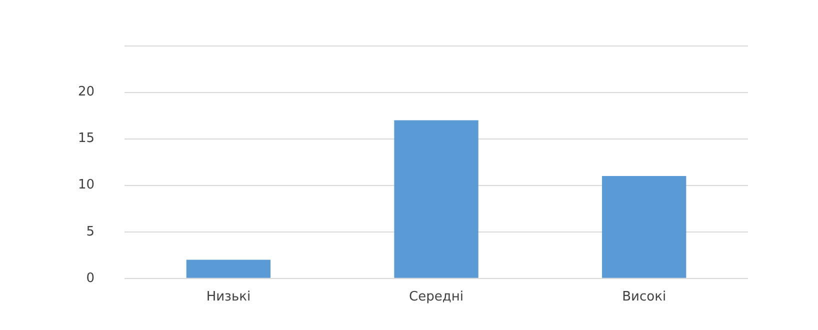 The height and width of the screenshot is (330, 818). What do you see at coordinates (90, 278) in the screenshot?
I see `y-tick-label: 0` at bounding box center [90, 278].